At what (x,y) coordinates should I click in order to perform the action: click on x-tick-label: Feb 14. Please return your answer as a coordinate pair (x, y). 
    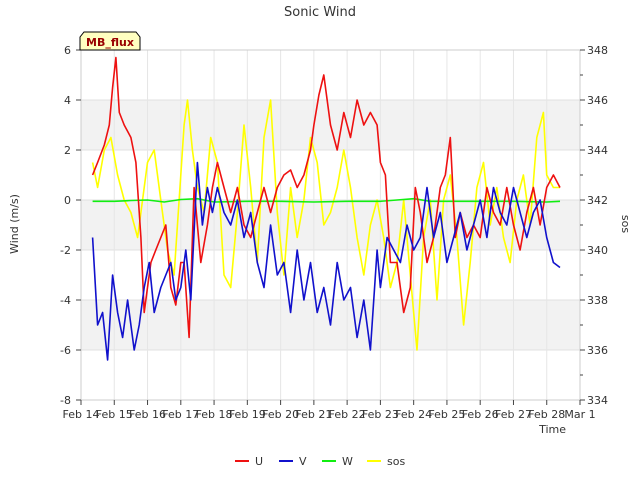
    Looking at the image, I should click on (81, 414).